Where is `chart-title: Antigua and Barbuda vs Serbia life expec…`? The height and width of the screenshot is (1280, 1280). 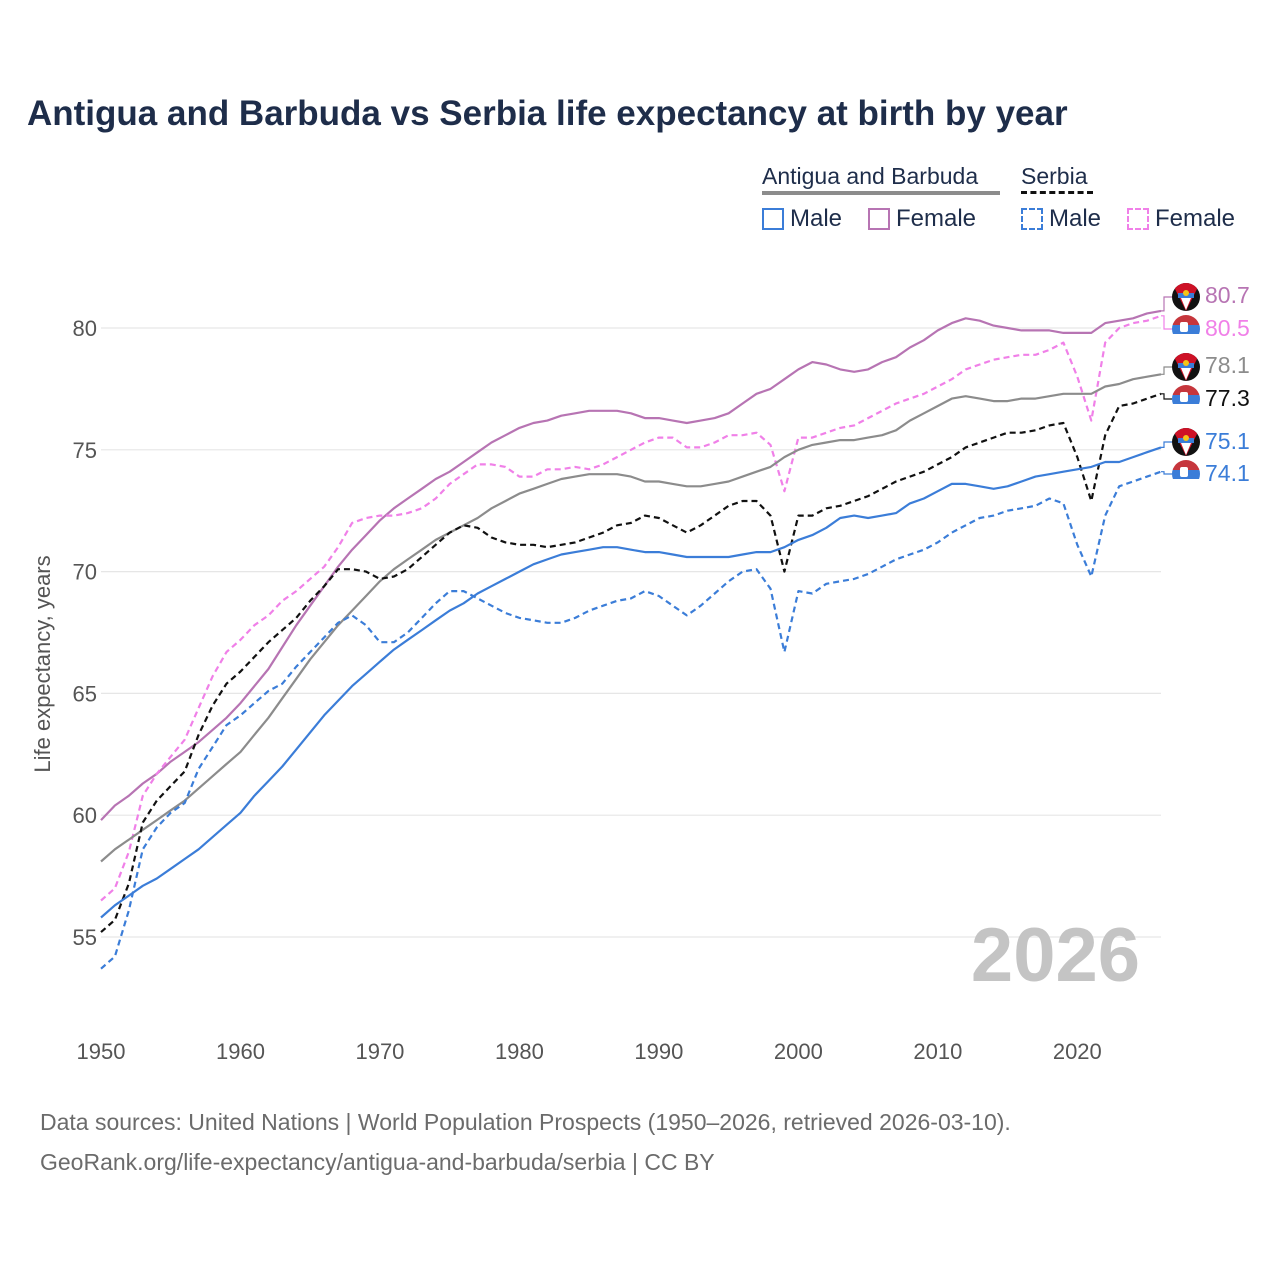
chart-title: Antigua and Barbuda vs Serbia life expec… is located at coordinates (547, 113).